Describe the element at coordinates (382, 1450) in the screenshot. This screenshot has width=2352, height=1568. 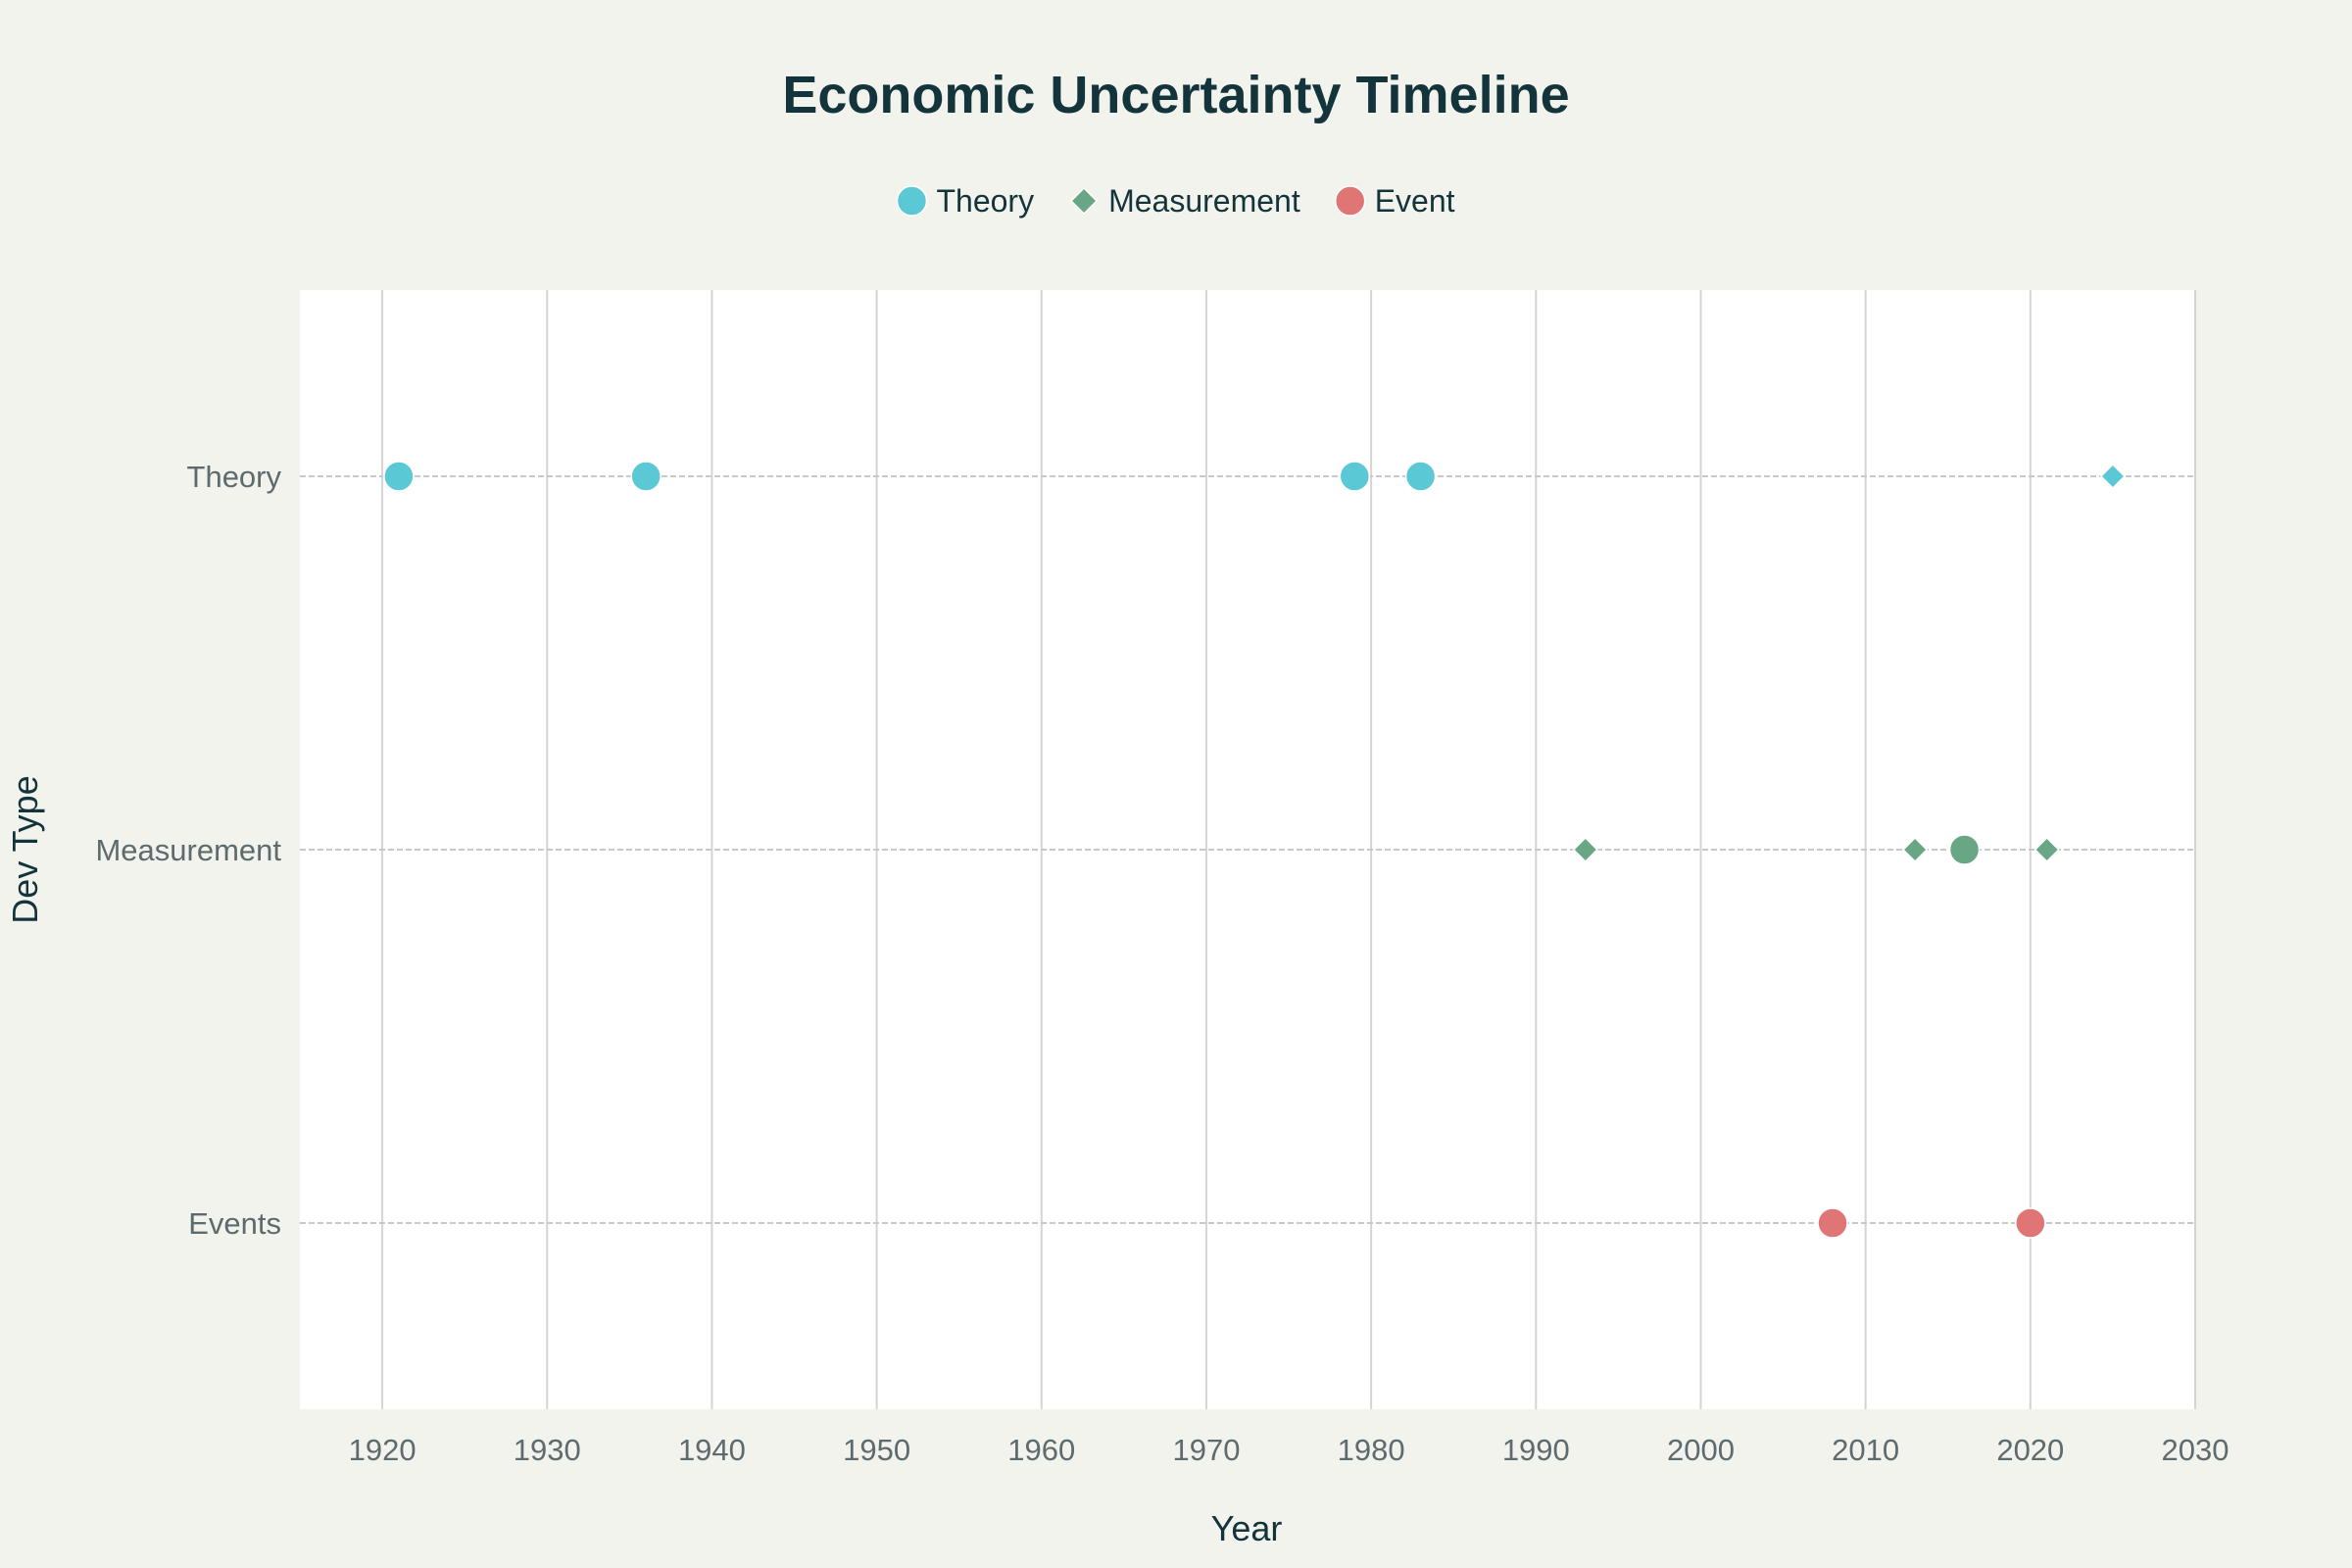
I see `x-tick-label-1920: 1920` at that location.